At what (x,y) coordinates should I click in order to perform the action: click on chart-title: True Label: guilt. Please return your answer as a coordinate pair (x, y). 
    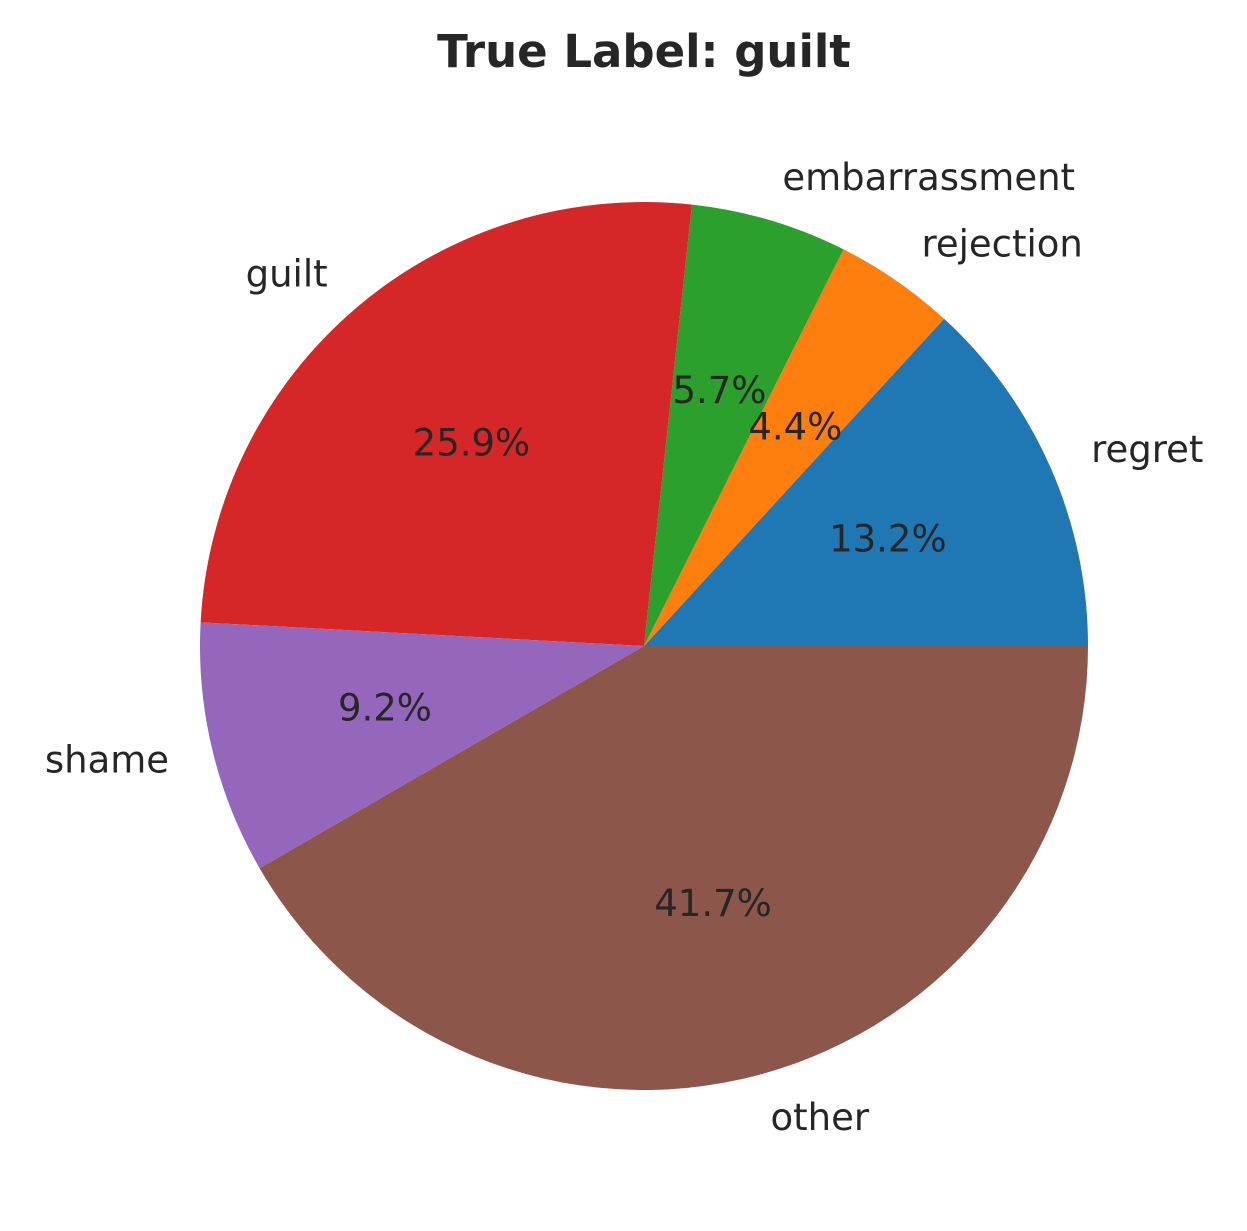
    Looking at the image, I should click on (644, 51).